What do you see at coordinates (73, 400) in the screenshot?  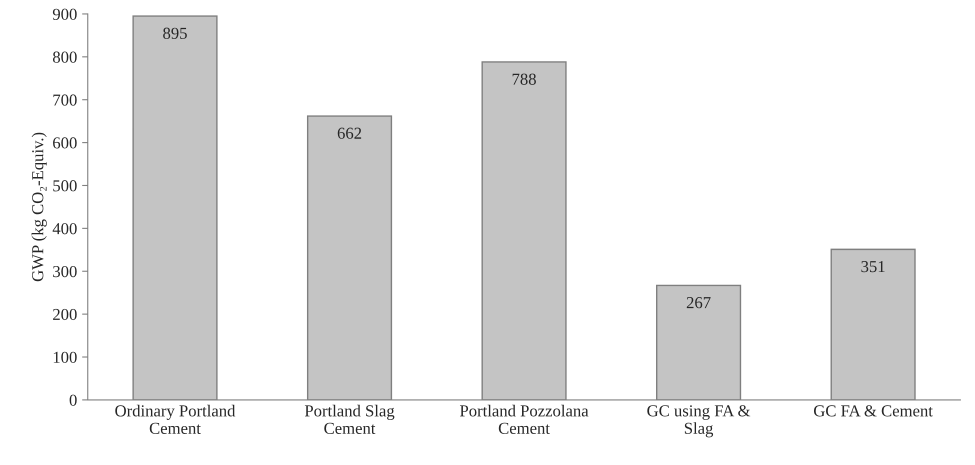 I see `y-tick-label: 0` at bounding box center [73, 400].